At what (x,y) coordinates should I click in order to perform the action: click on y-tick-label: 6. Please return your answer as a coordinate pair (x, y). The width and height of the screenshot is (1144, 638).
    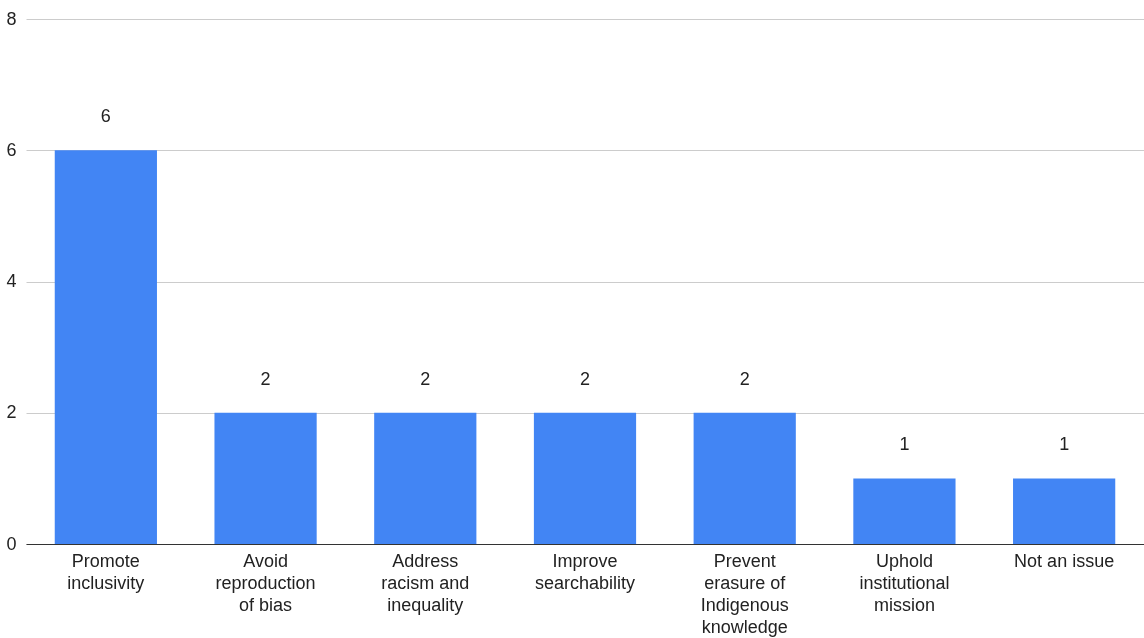
    Looking at the image, I should click on (11, 149).